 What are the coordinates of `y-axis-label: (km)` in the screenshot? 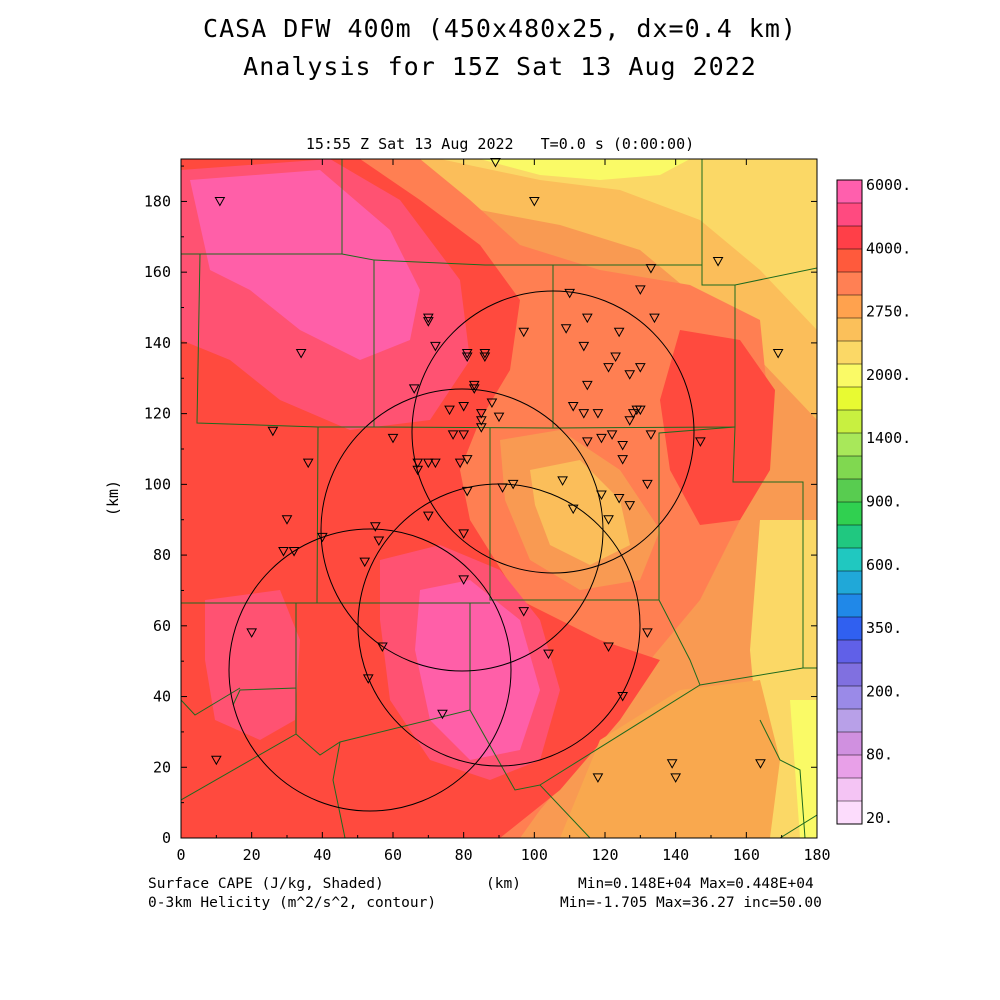 It's located at (113, 498).